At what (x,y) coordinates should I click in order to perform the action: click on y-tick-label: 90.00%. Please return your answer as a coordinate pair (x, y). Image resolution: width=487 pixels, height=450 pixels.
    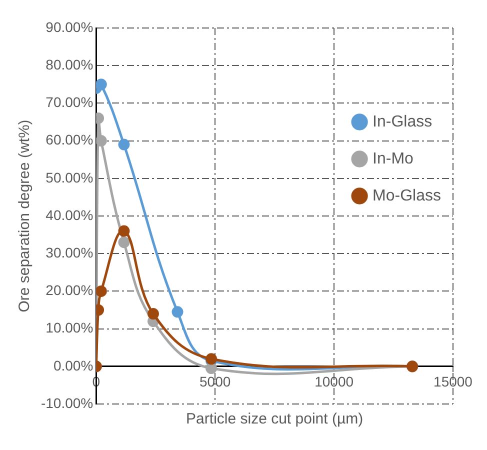
    Looking at the image, I should click on (70, 26).